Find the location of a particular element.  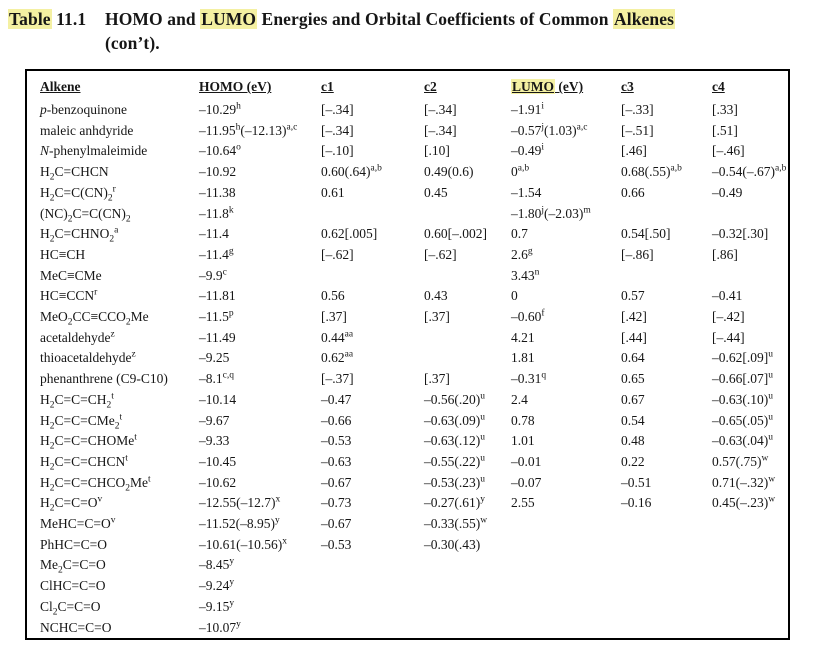

alkene-name-cell: Cl2C=C=O is located at coordinates (70, 608).